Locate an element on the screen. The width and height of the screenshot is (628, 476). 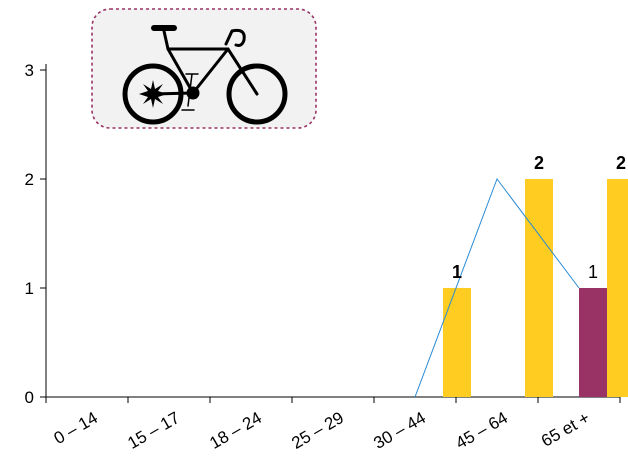
data-labels: 1 2 1 2 is located at coordinates (539, 217).